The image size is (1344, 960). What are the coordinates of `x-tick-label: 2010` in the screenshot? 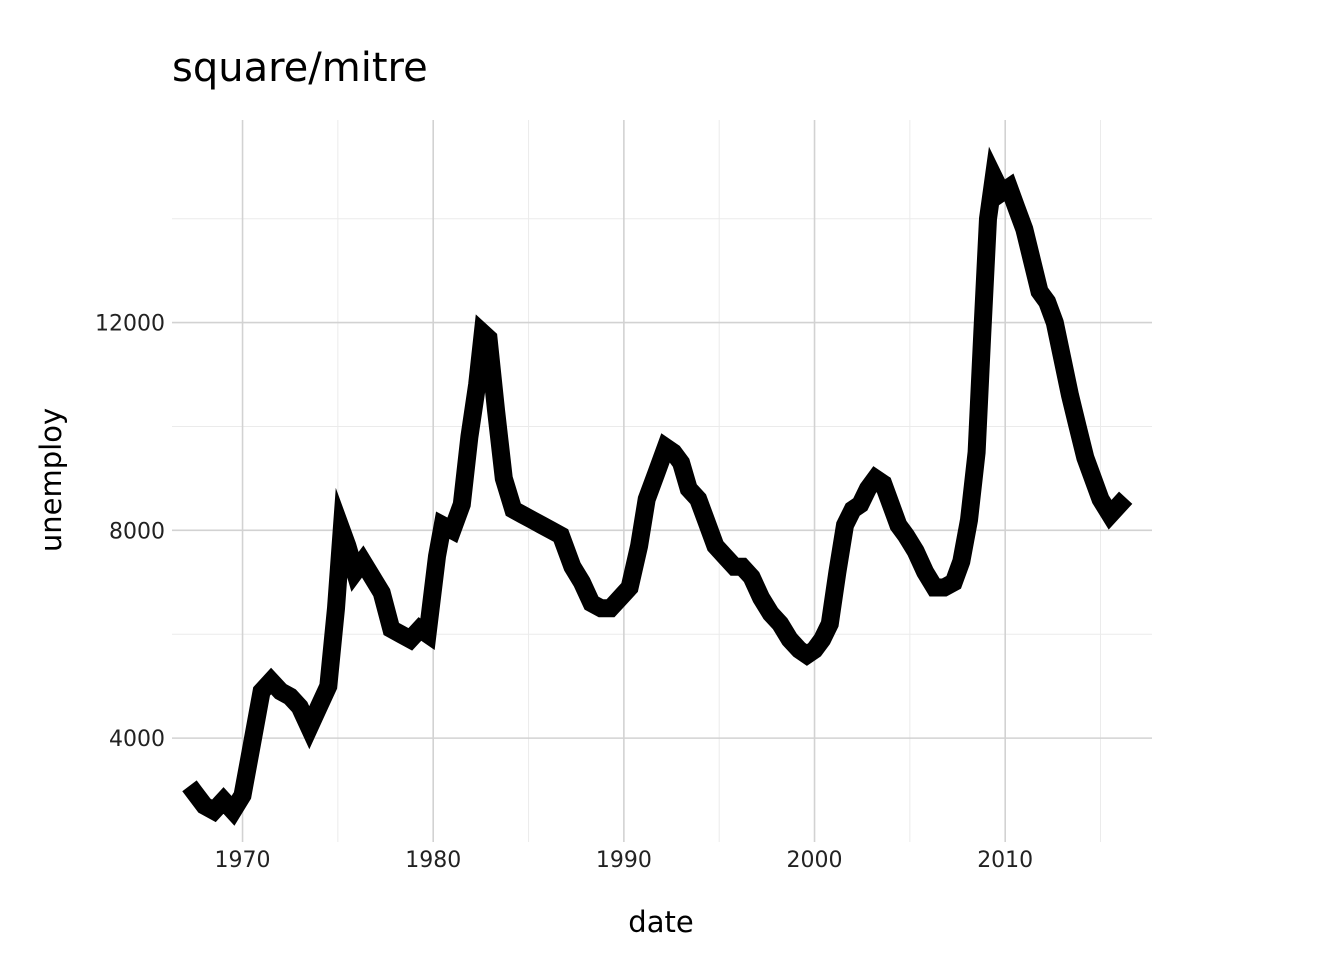 It's located at (1005, 860).